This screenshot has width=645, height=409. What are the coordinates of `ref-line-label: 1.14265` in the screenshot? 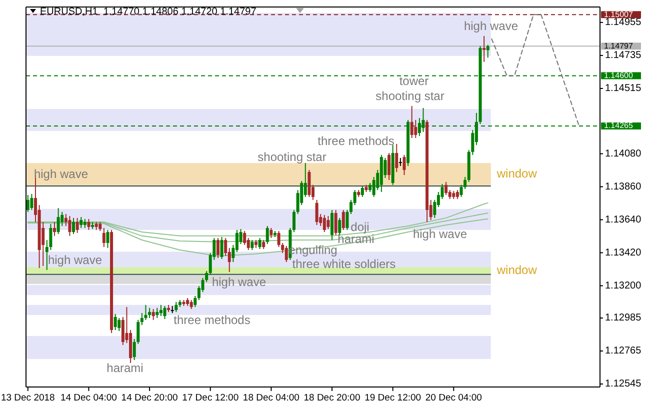 It's located at (619, 125).